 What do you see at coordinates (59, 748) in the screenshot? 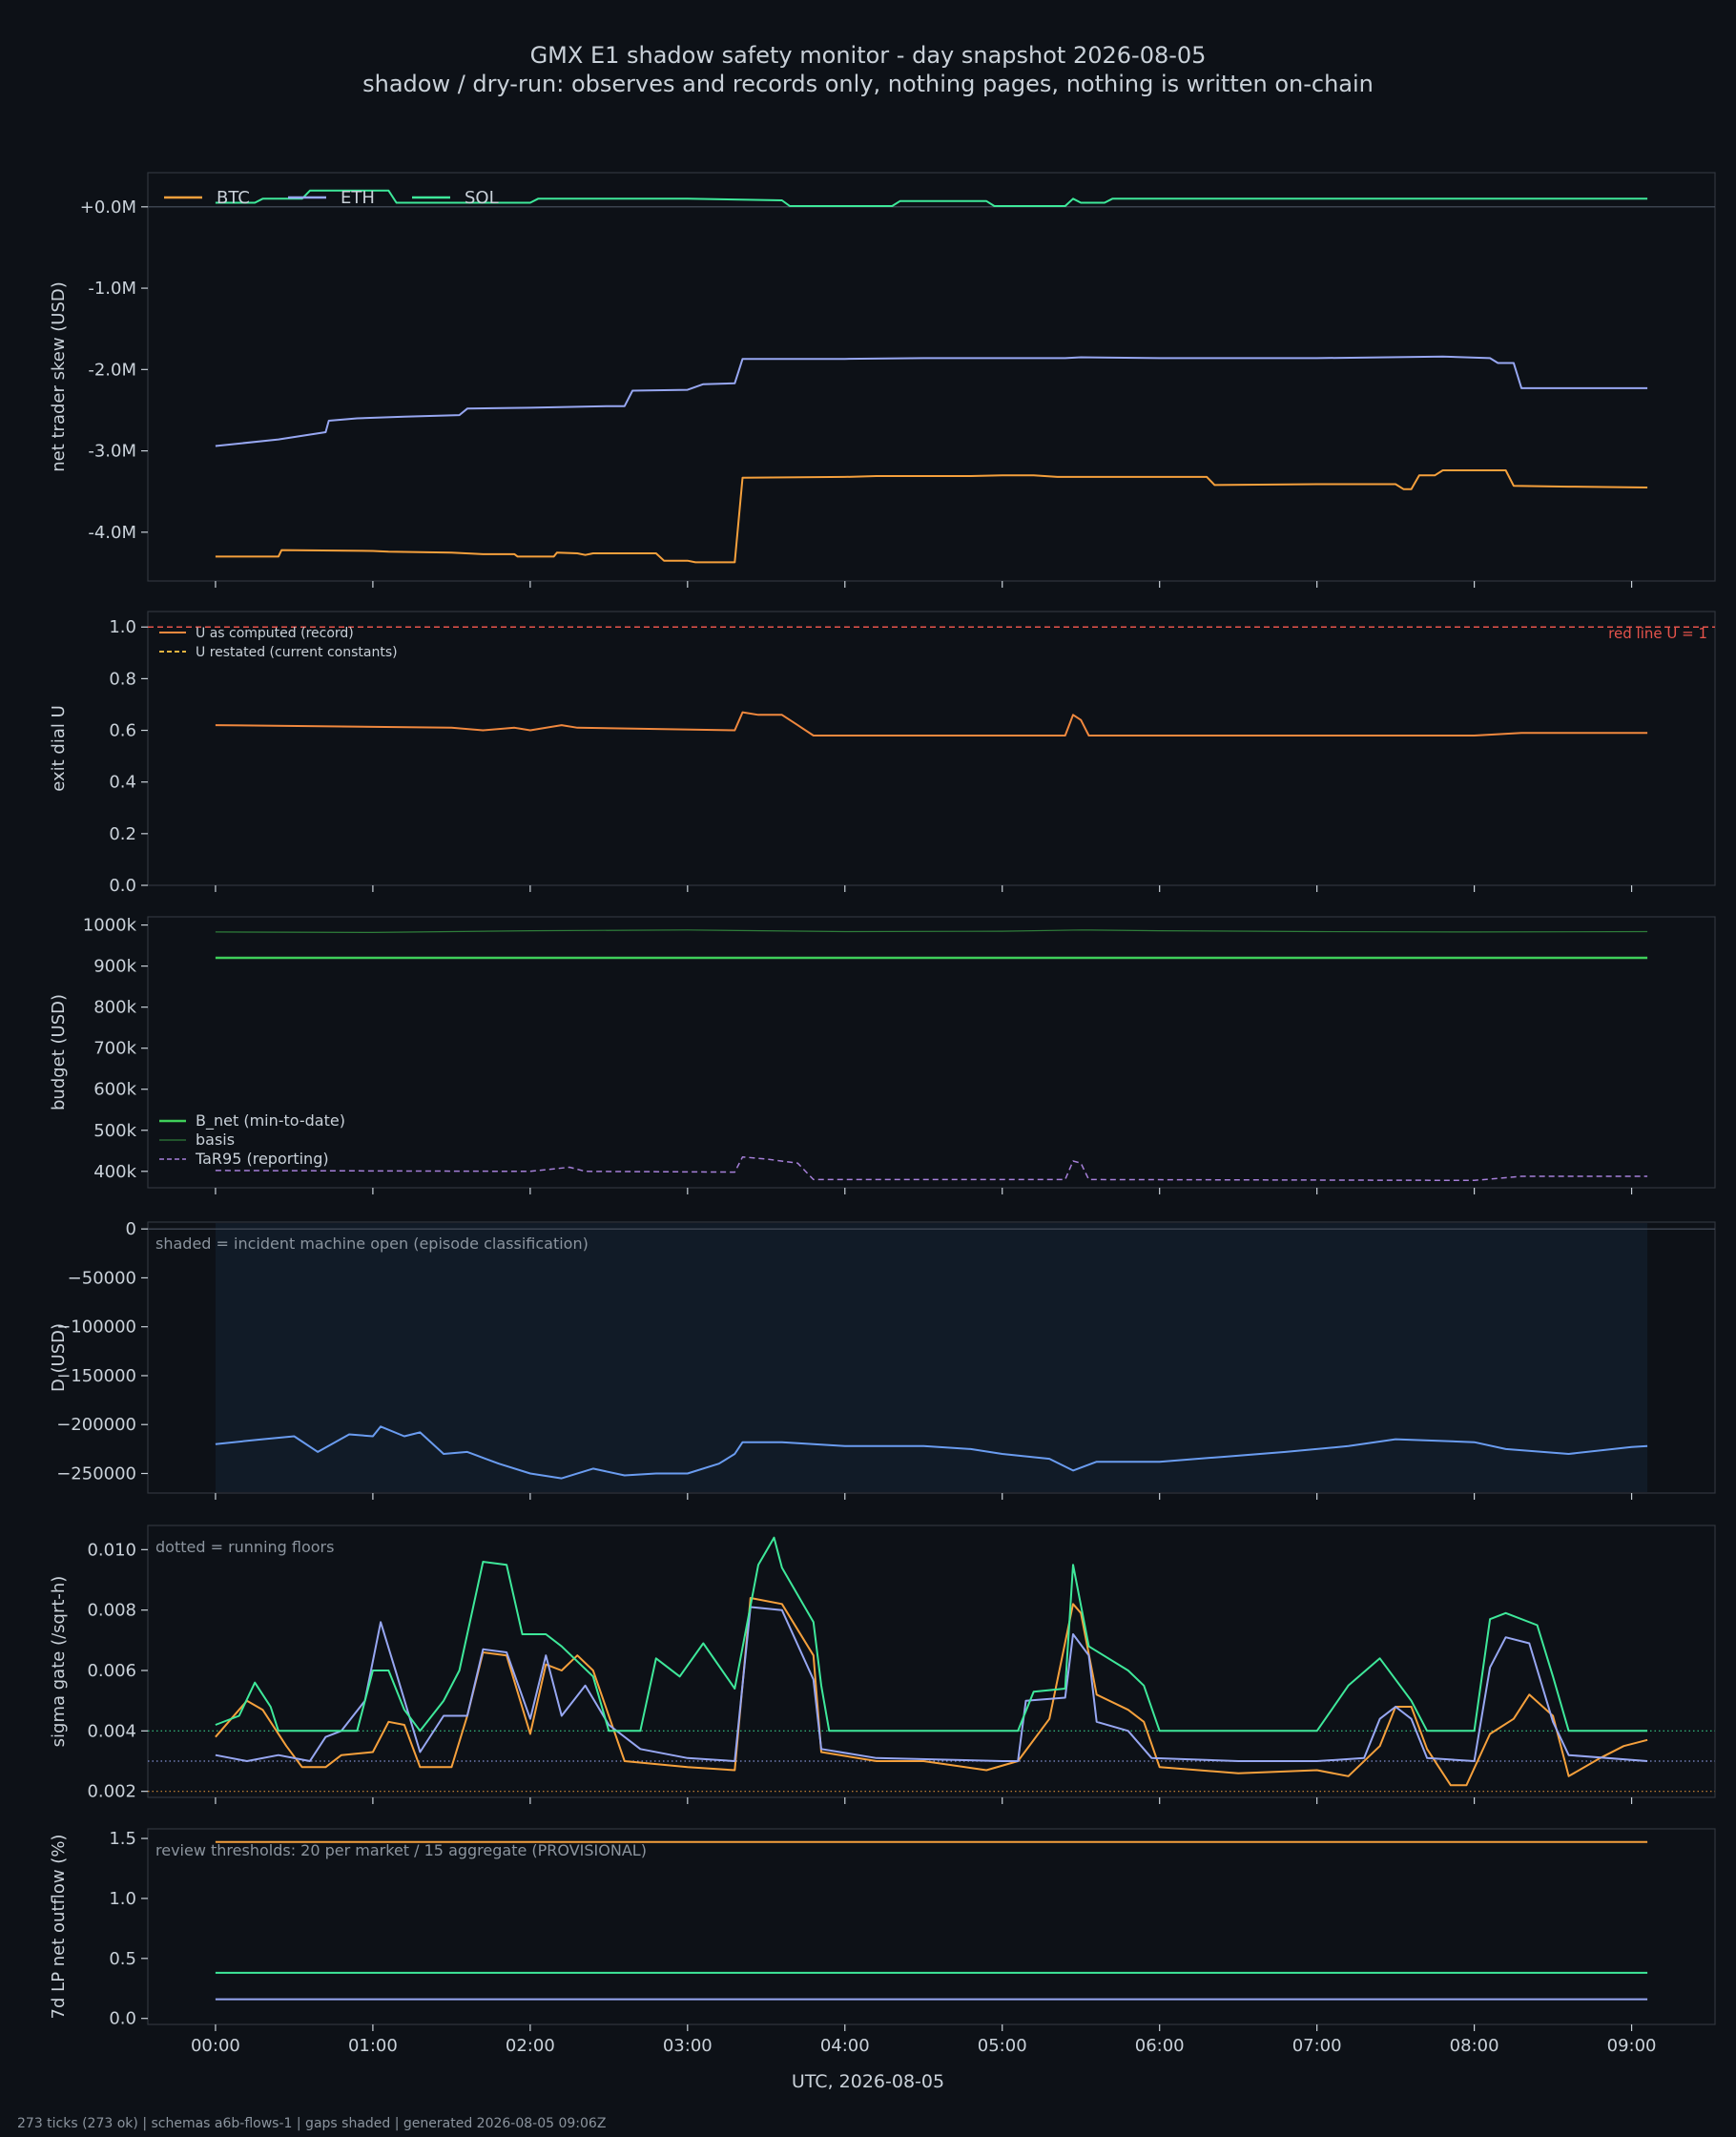
I see `y-axis-label: exit dial U` at bounding box center [59, 748].